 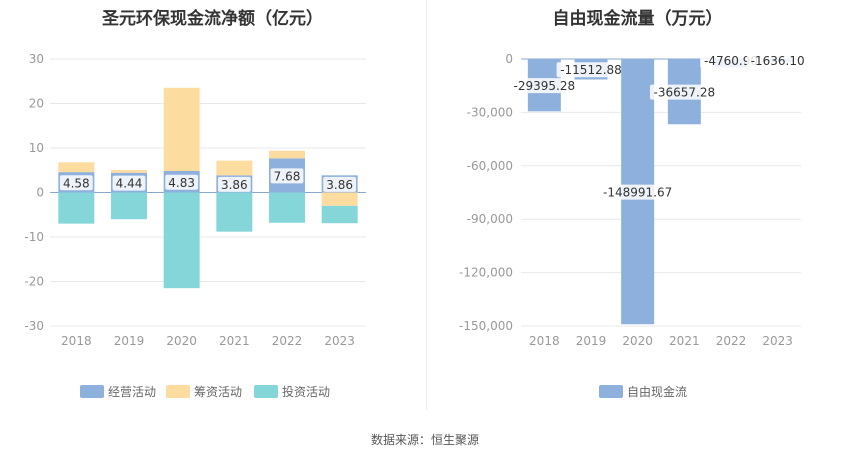 I want to click on data-label: -36657.28, so click(x=685, y=93).